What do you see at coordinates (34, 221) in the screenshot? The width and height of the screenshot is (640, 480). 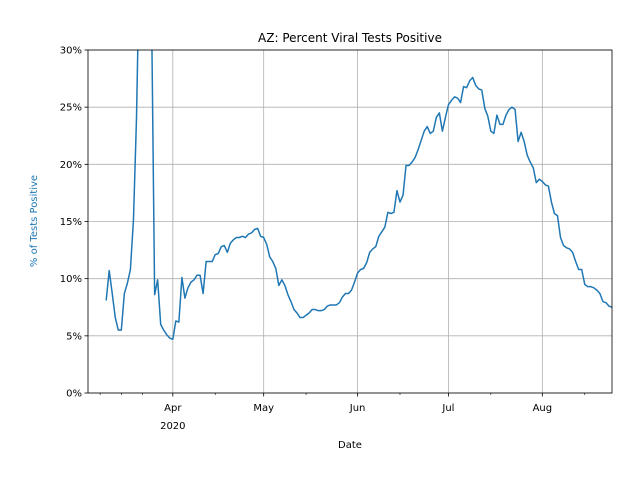 I see `y-axis-label: % of Tests Positive` at bounding box center [34, 221].